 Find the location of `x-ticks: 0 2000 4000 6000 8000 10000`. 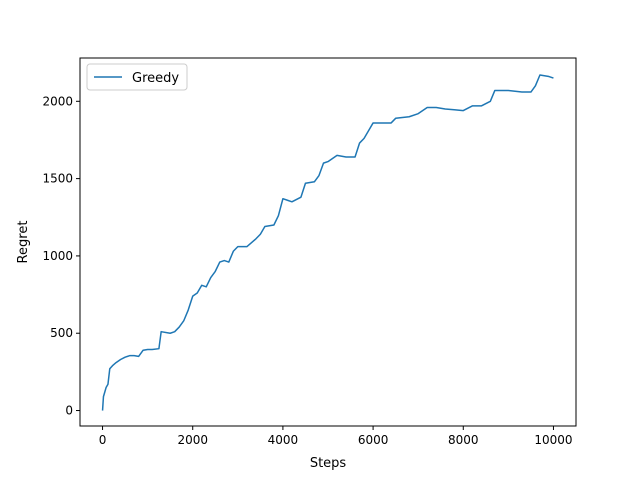

x-ticks: 0 2000 4000 6000 8000 10000 is located at coordinates (336, 436).